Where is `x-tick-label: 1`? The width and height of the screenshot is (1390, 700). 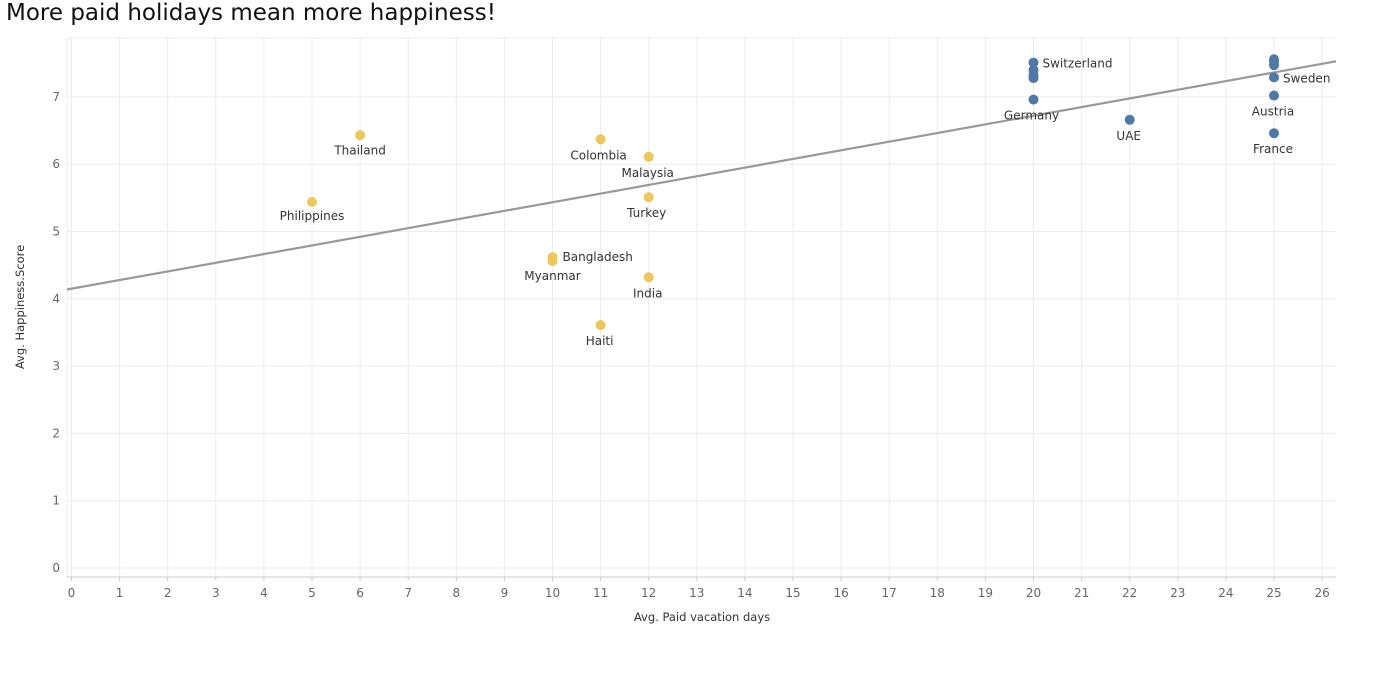
x-tick-label: 1 is located at coordinates (120, 593).